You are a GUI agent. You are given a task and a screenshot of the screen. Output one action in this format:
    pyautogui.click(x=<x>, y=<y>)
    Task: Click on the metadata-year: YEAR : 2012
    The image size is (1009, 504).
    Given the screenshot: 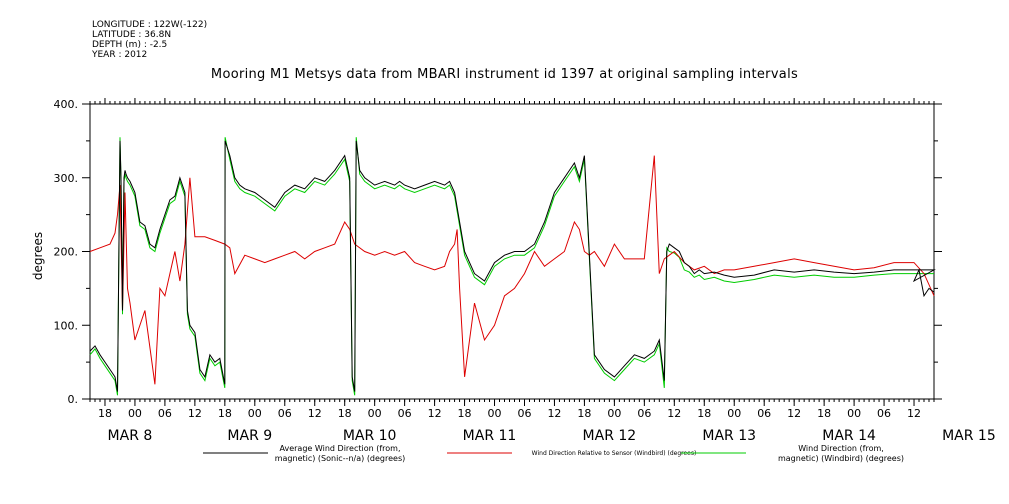 What is the action you would take?
    pyautogui.click(x=120, y=55)
    